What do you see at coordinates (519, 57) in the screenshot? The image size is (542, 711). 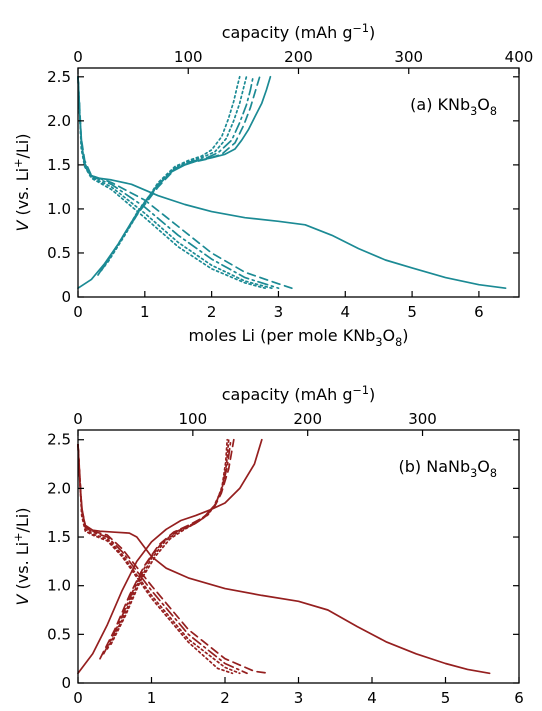 I see `capacity-tick-label: 400` at bounding box center [519, 57].